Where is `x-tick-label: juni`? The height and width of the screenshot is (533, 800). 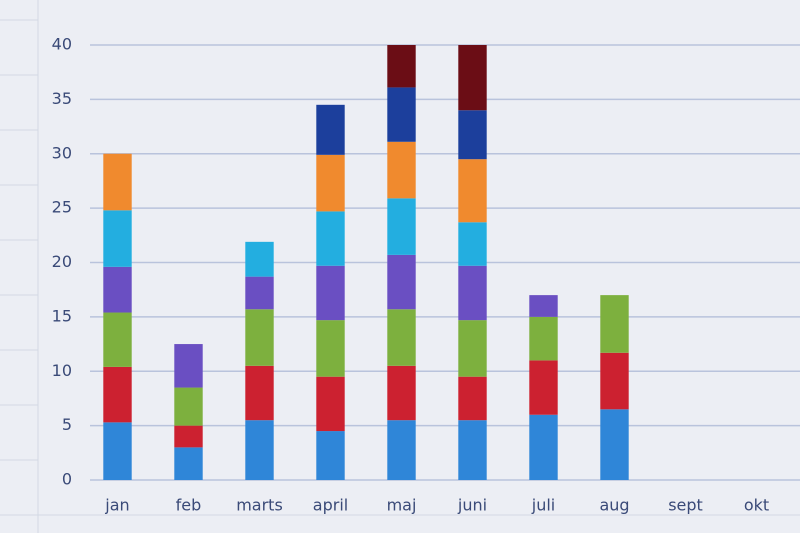 x-tick-label: juni is located at coordinates (472, 505).